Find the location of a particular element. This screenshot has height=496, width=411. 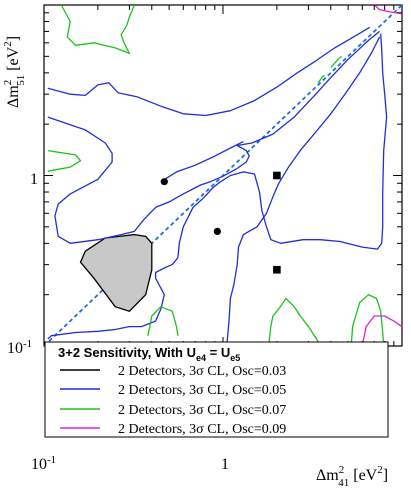

x-axis-label: Δm2 41 [eV2] is located at coordinates (352, 476).